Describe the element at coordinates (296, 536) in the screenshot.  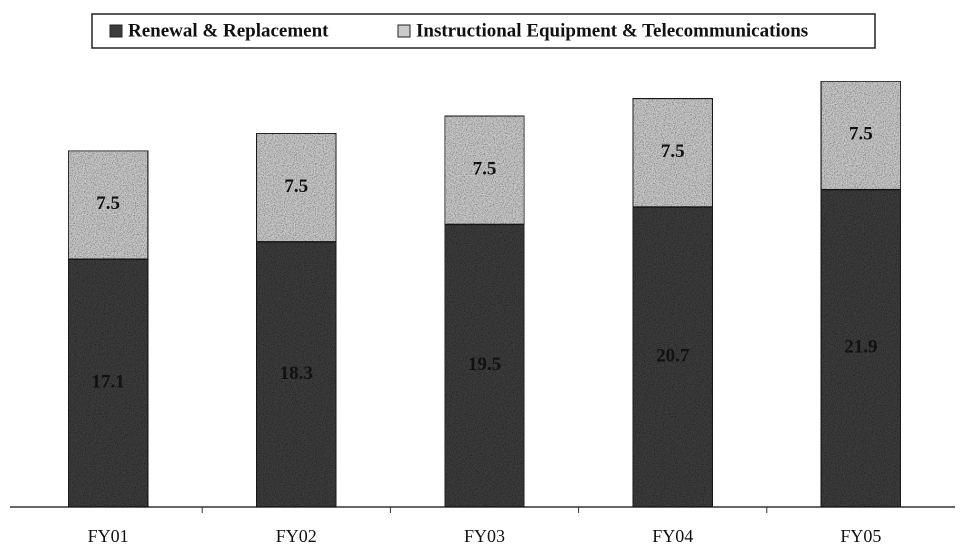
I see `x-tick-label: FY02` at that location.